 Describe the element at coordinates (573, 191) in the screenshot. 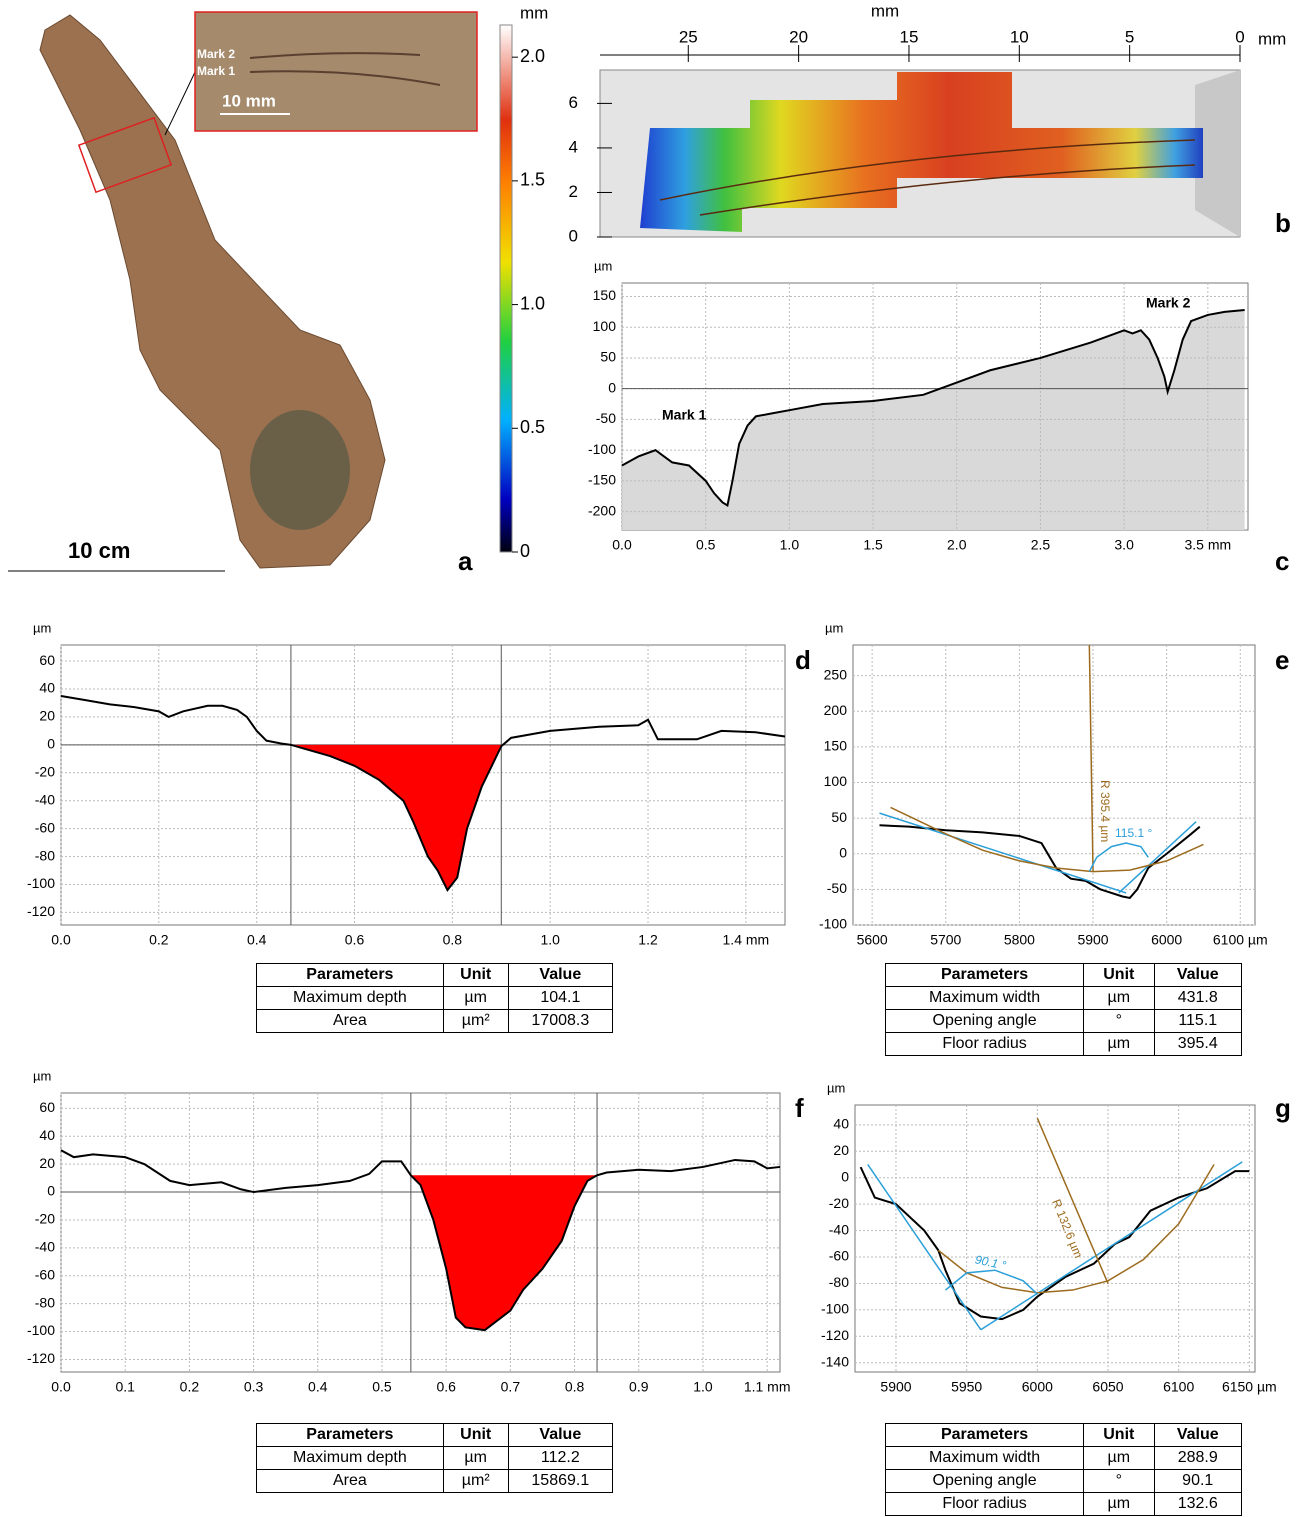

I see `surface-y-tick-label: 2` at that location.